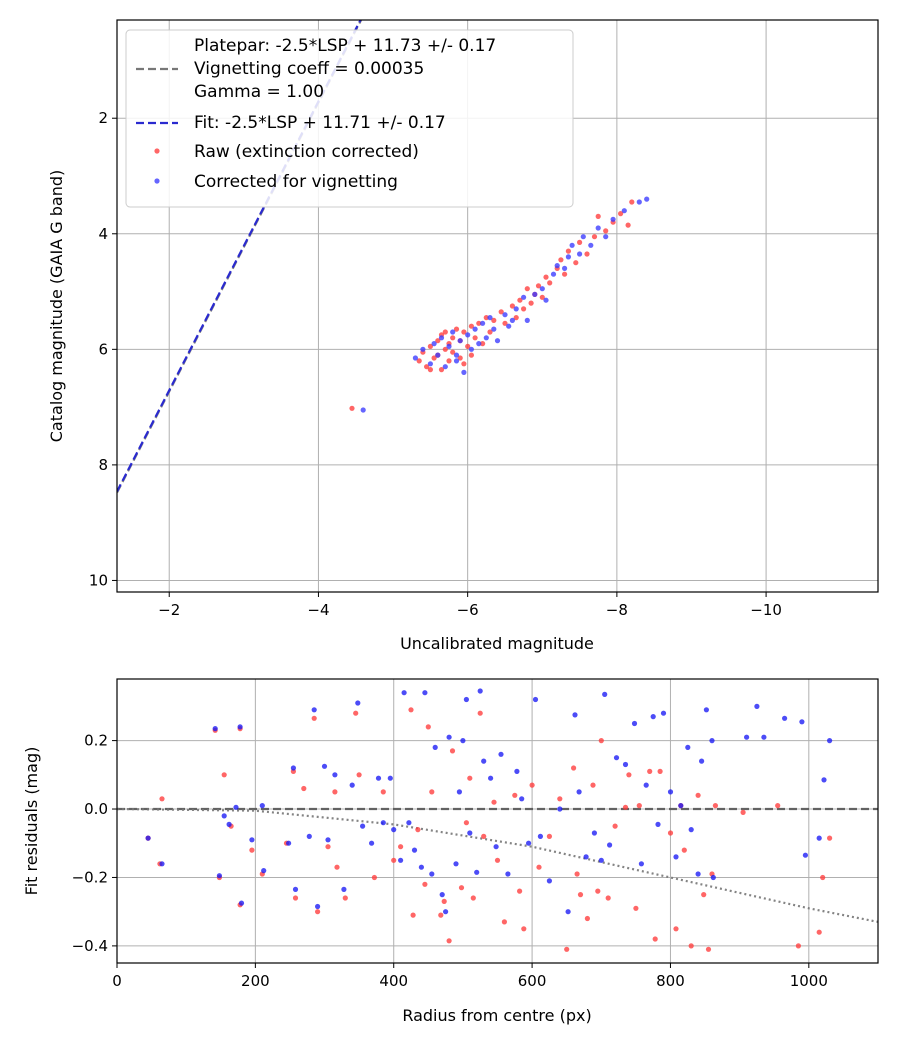  I want to click on top-x-axis-label: Uncalibrated magnitude, so click(497, 643).